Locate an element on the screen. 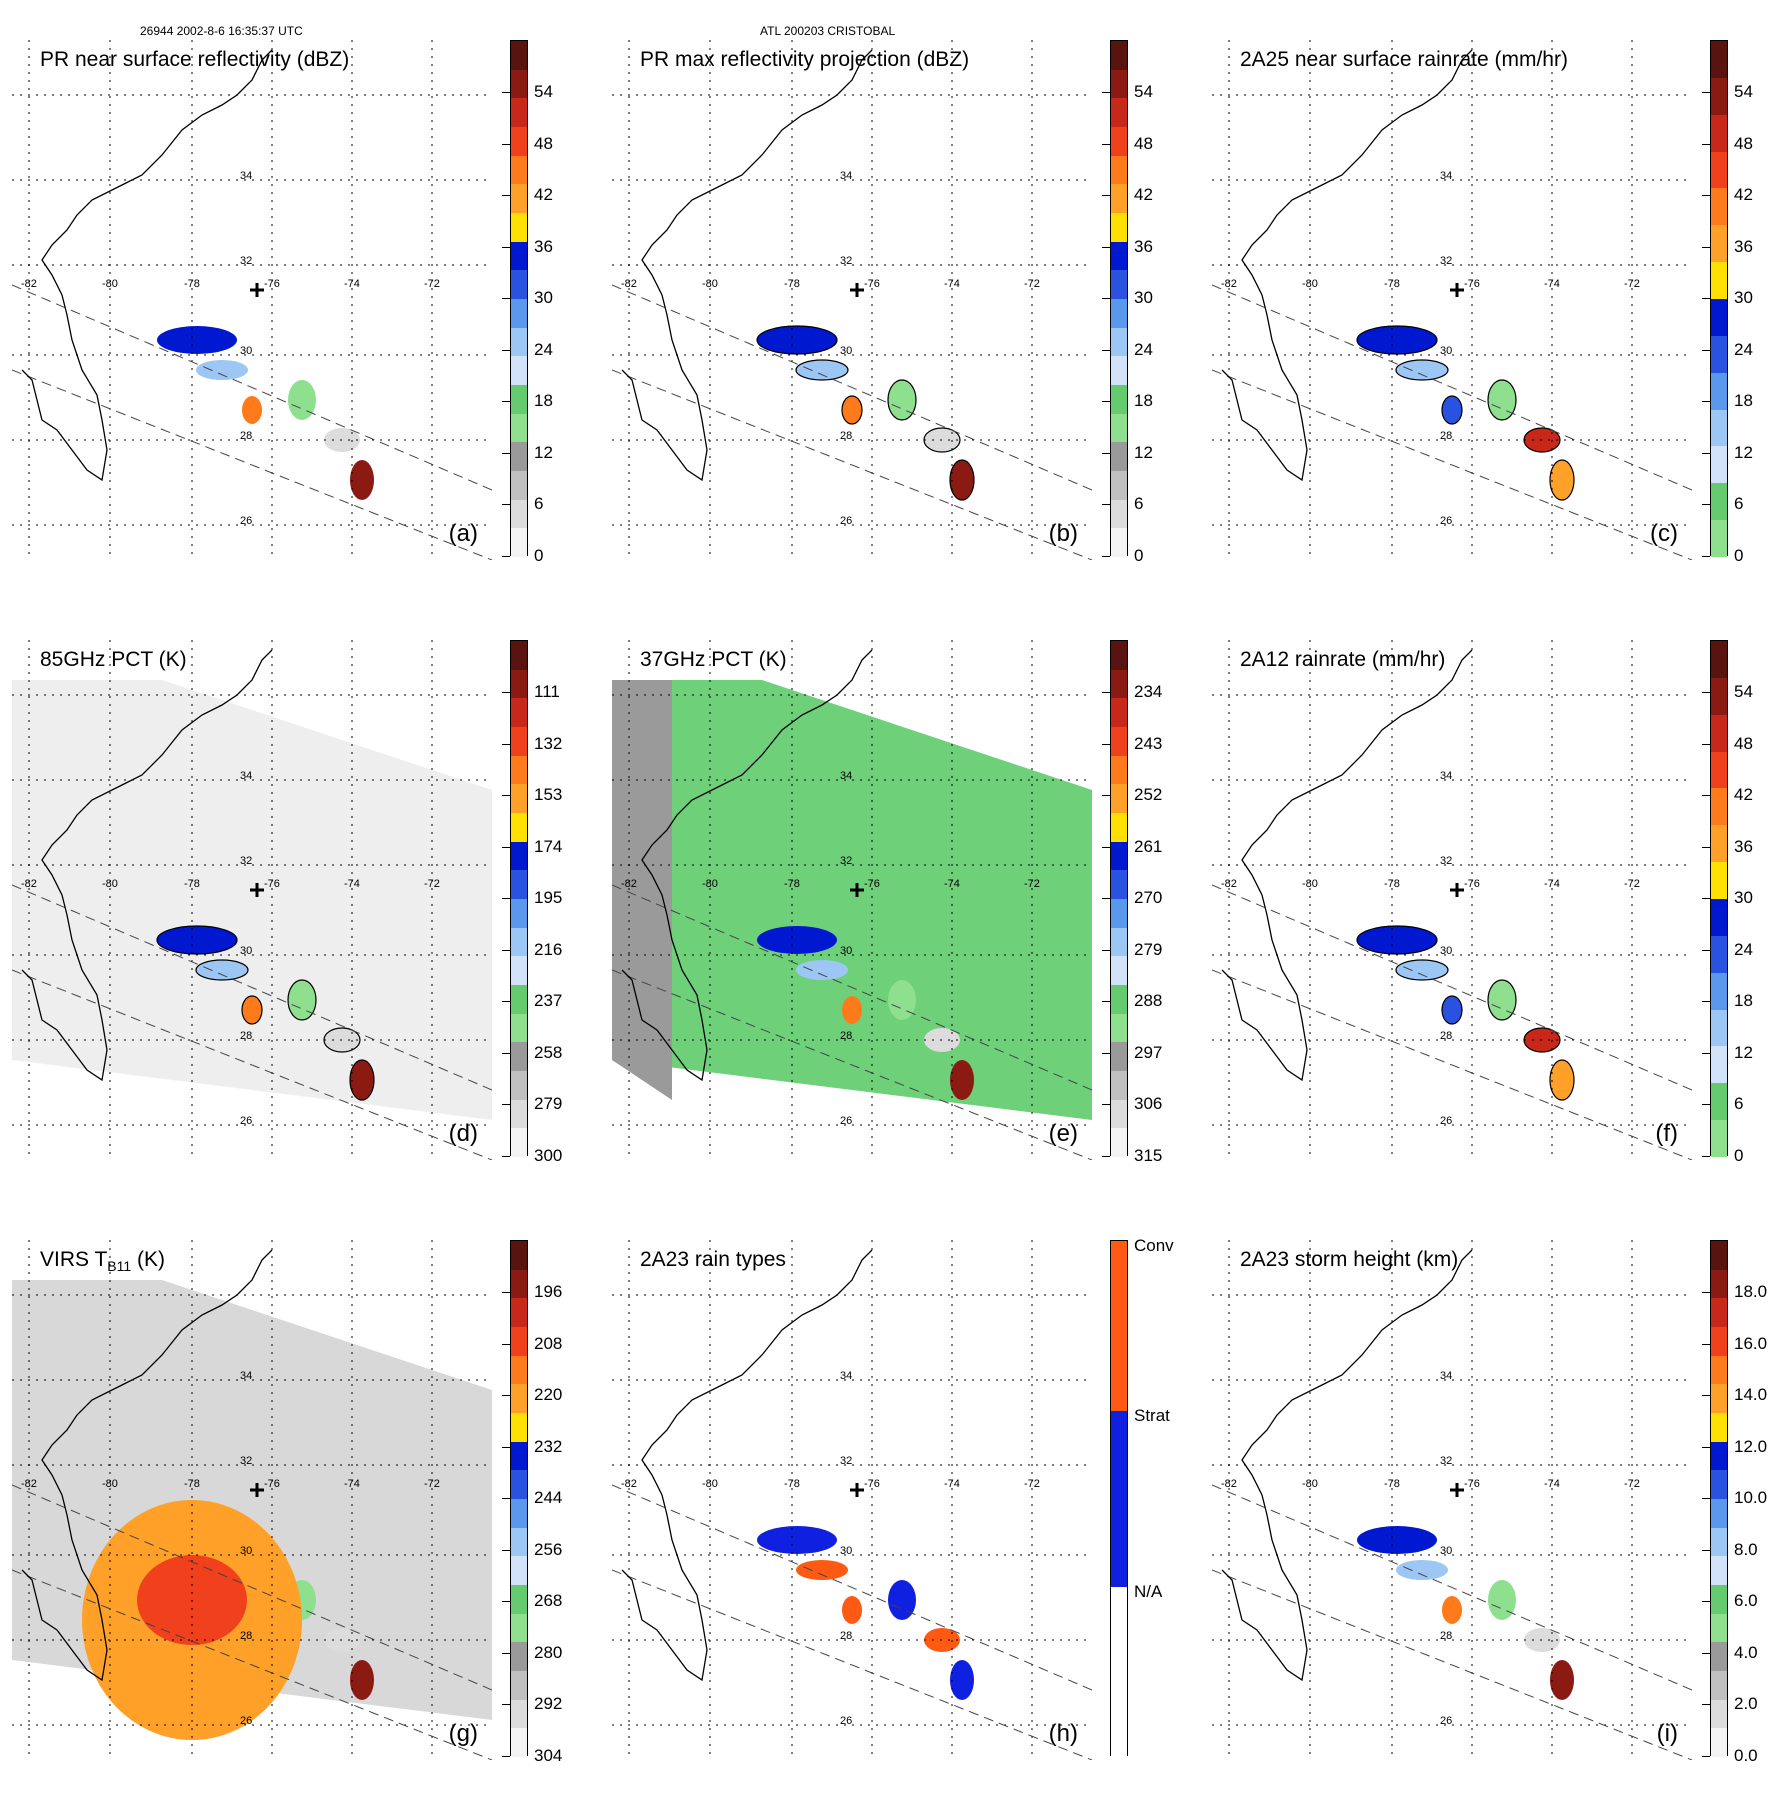  lat-label: 28 is located at coordinates (246, 1636).